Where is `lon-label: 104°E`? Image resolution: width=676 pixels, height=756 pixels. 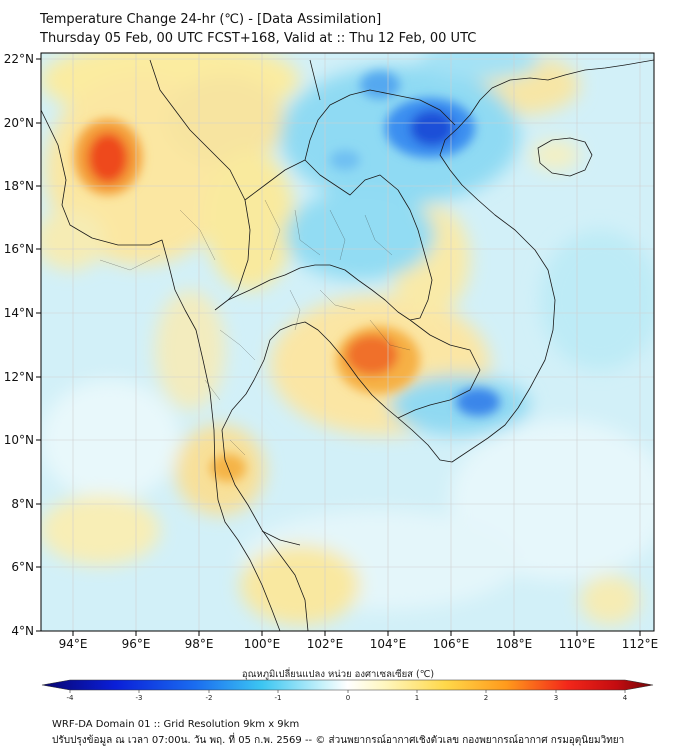 lon-label: 104°E is located at coordinates (388, 644).